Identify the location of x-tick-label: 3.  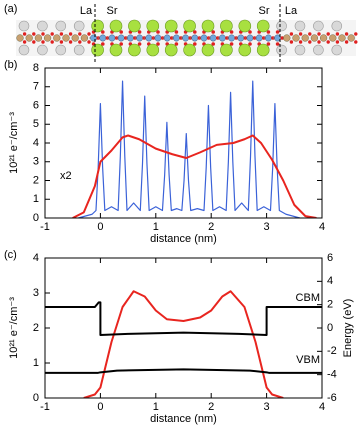
(267, 227).